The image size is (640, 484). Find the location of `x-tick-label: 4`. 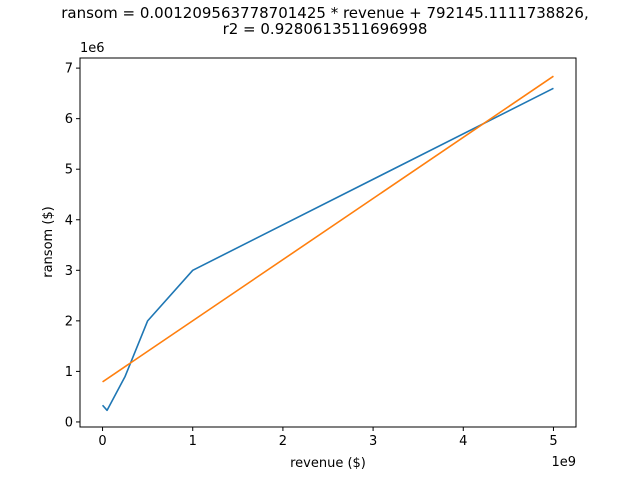

x-tick-label: 4 is located at coordinates (463, 441).